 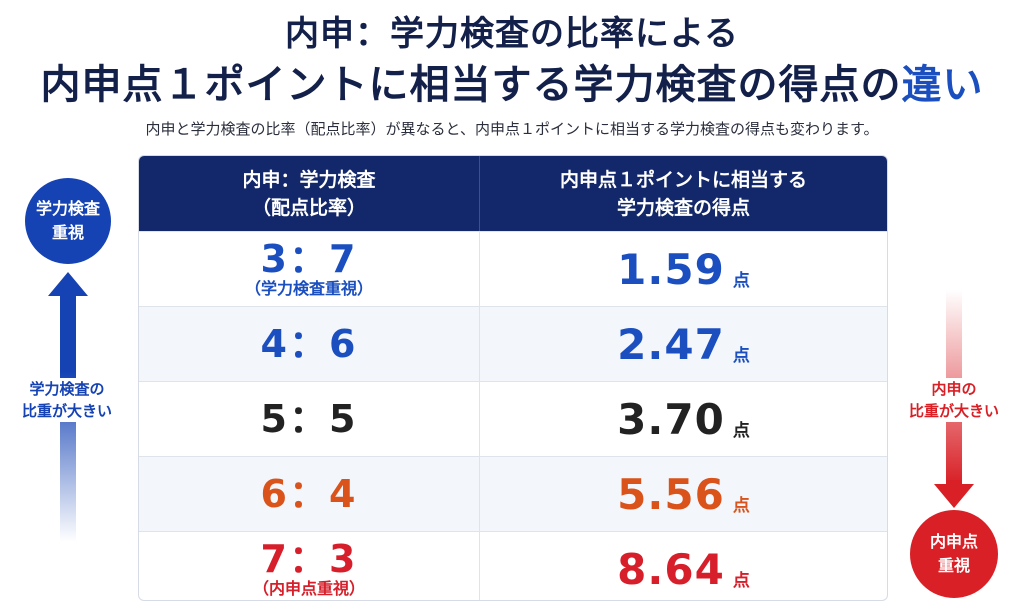 I want to click on table-row: 4：6 2.47 点, so click(x=513, y=343).